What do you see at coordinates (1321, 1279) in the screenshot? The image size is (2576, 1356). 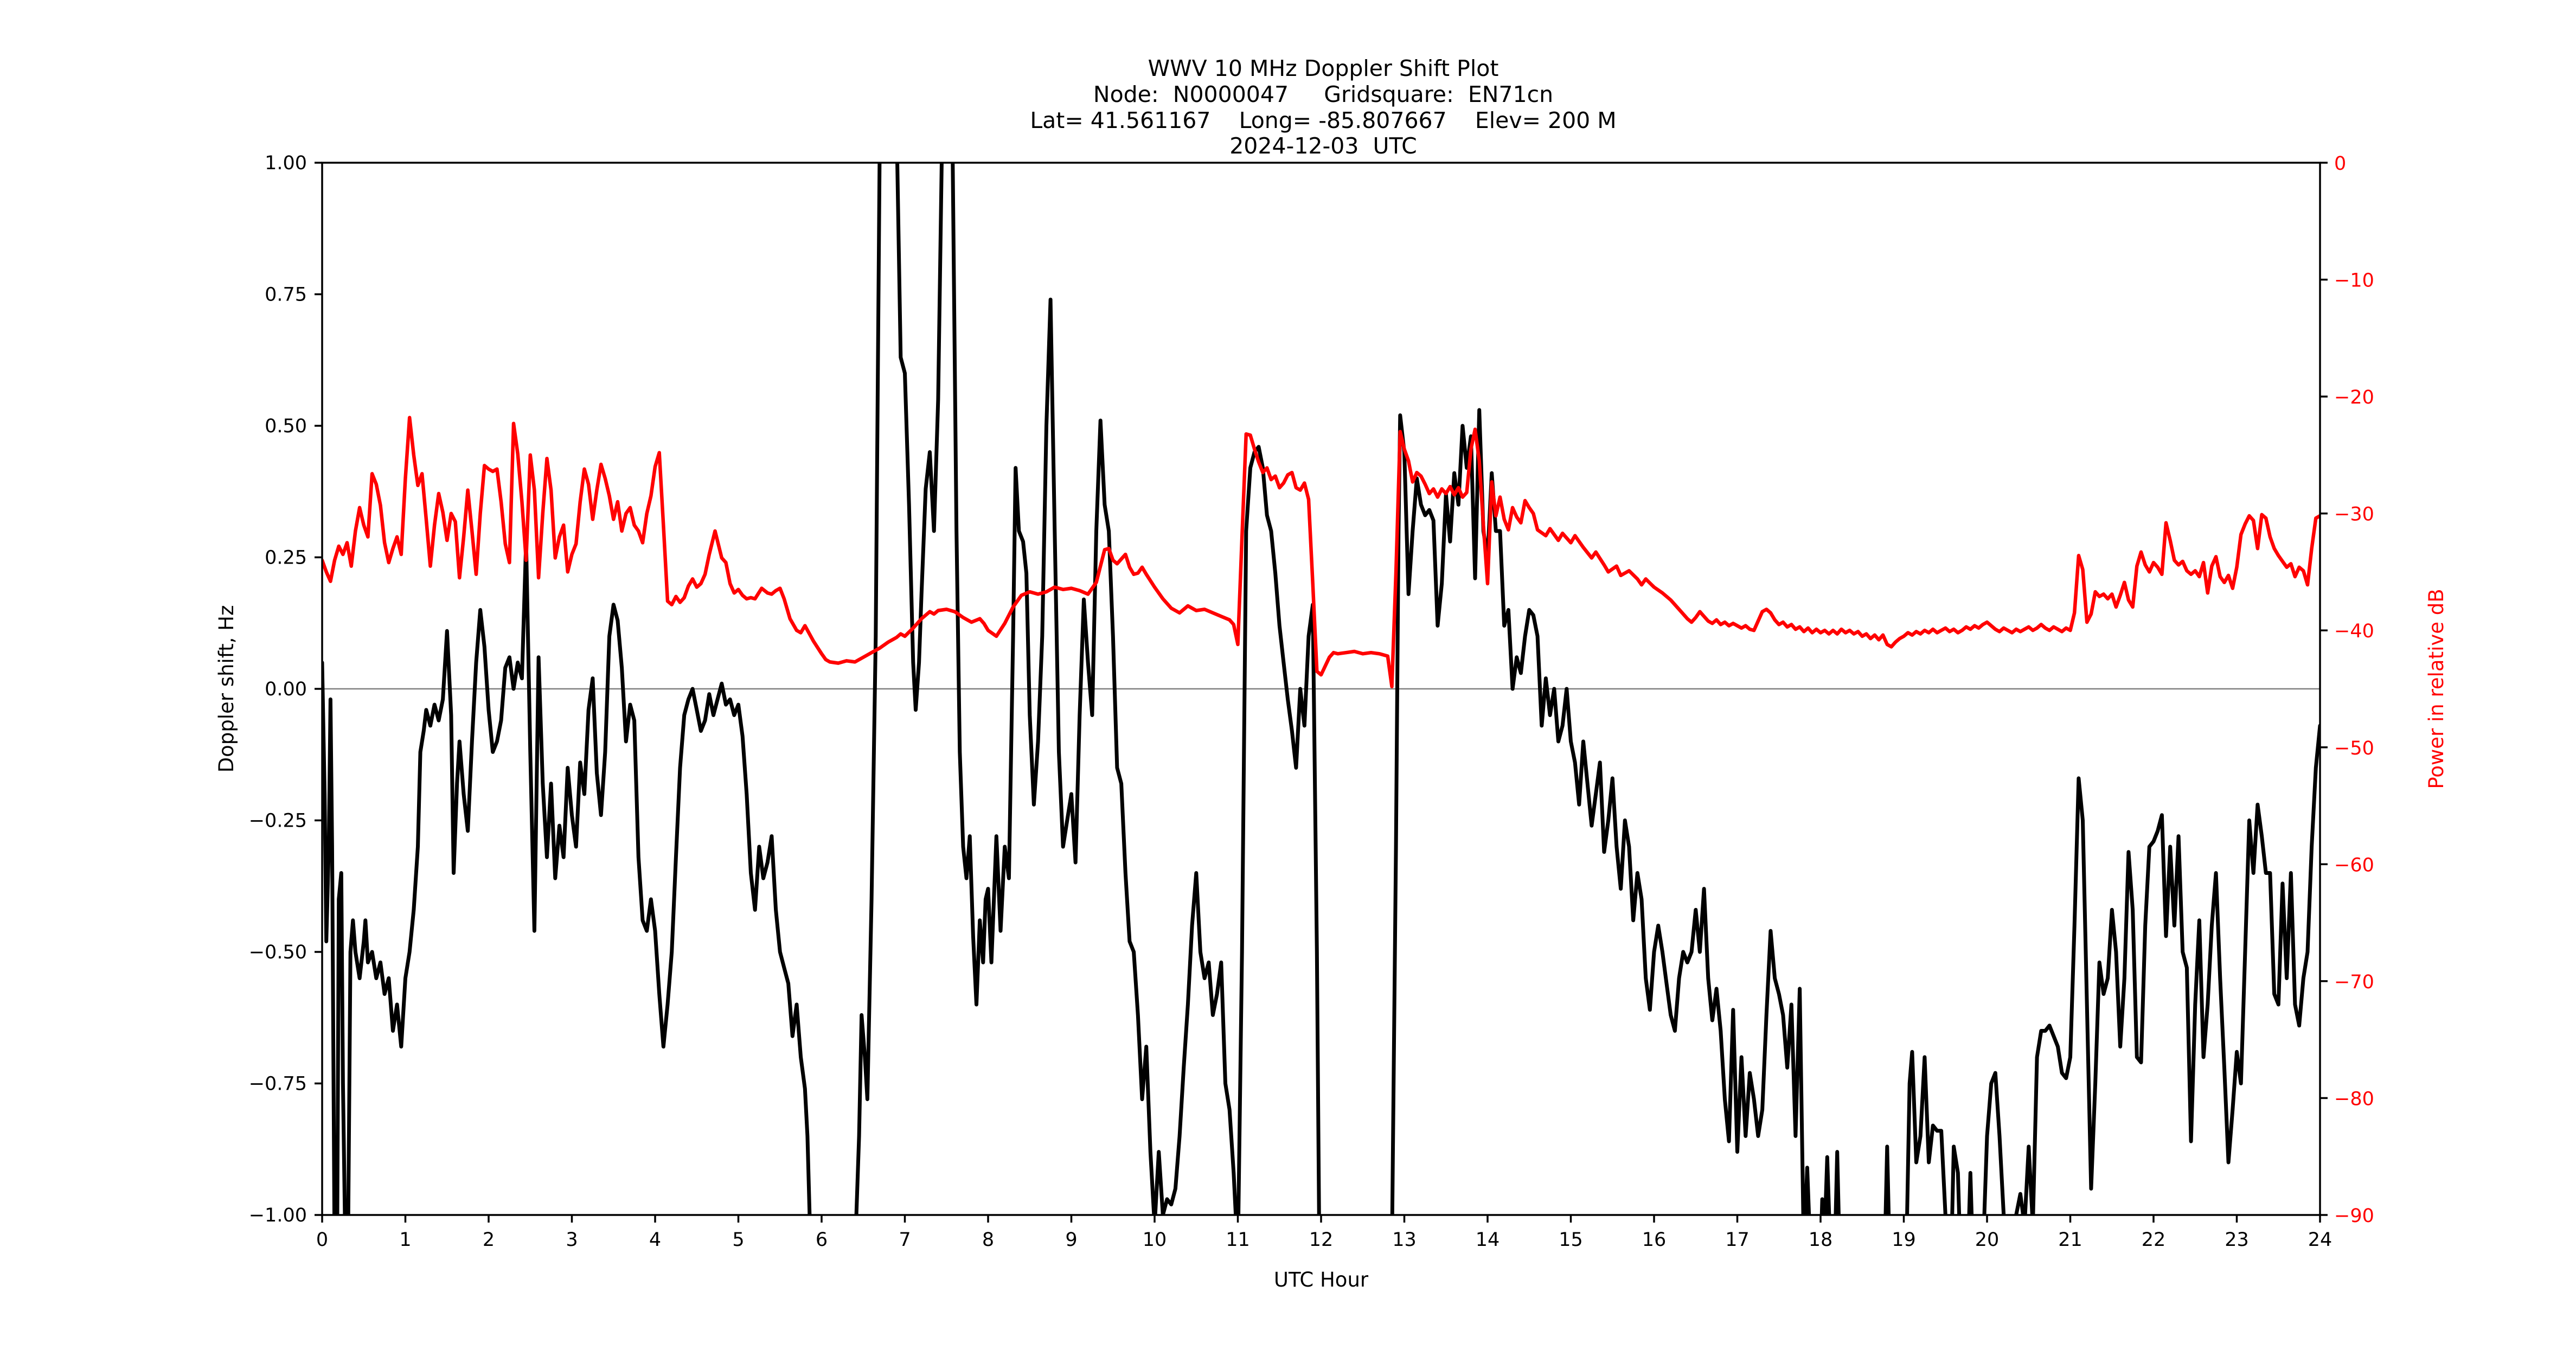 I see `x-axis-label: UTC Hour` at bounding box center [1321, 1279].